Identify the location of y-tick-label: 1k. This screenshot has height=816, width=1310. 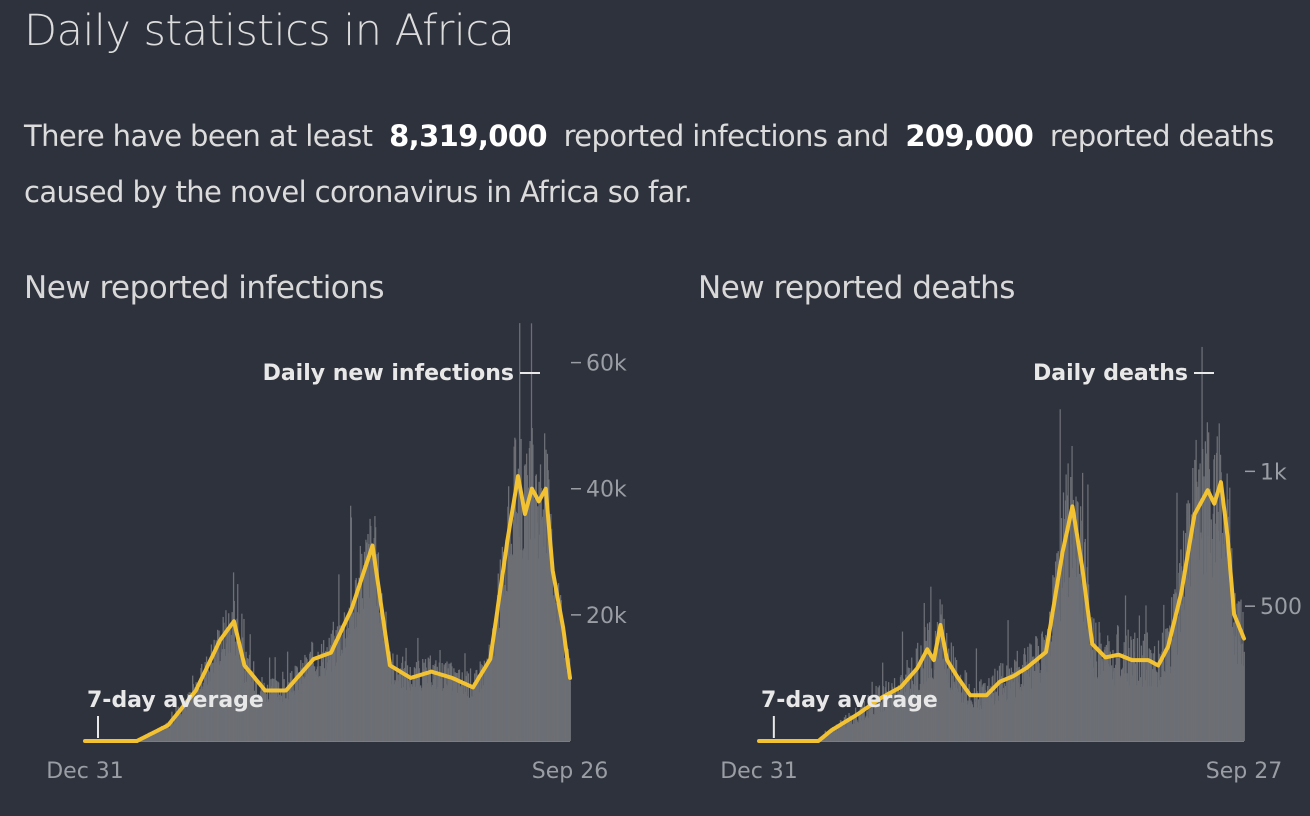
(1273, 472).